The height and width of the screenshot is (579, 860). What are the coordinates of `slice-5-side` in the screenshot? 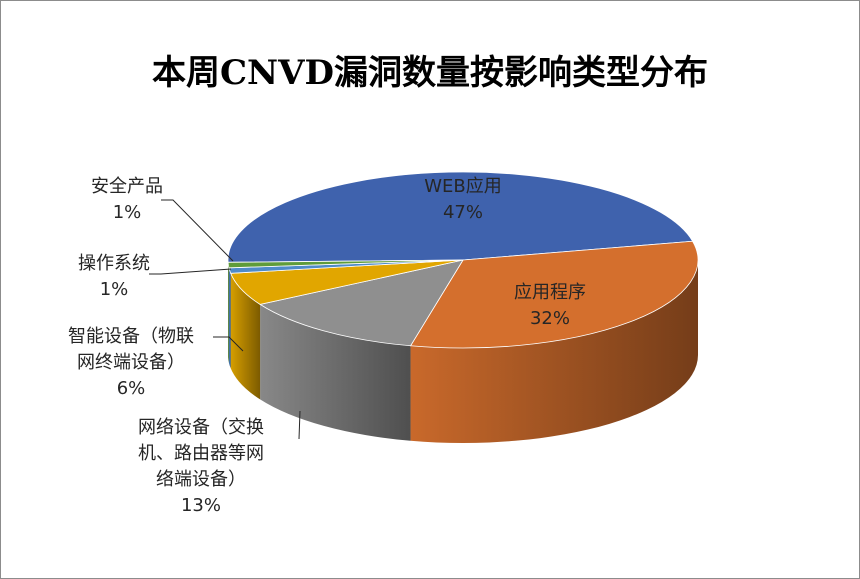 It's located at (229, 318).